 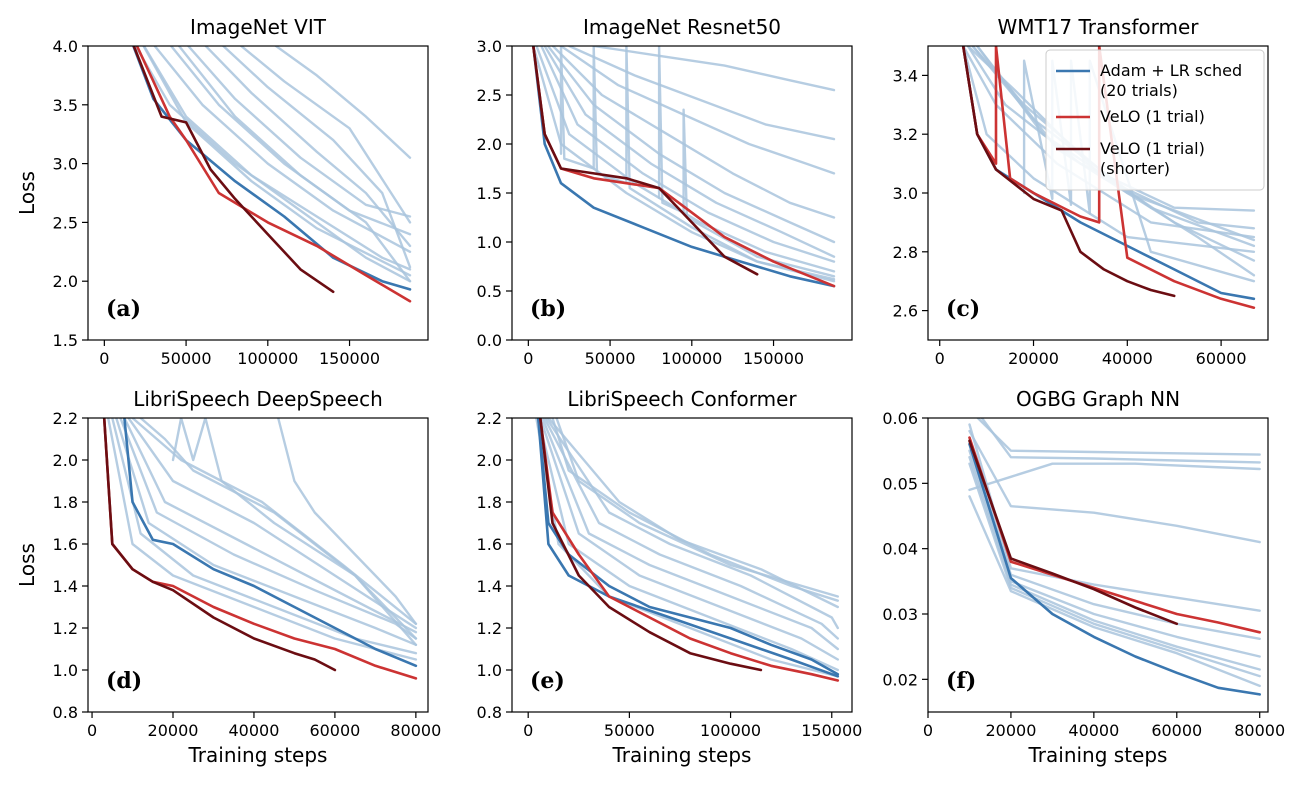 What do you see at coordinates (27, 565) in the screenshot?
I see `y-axis-label: Loss` at bounding box center [27, 565].